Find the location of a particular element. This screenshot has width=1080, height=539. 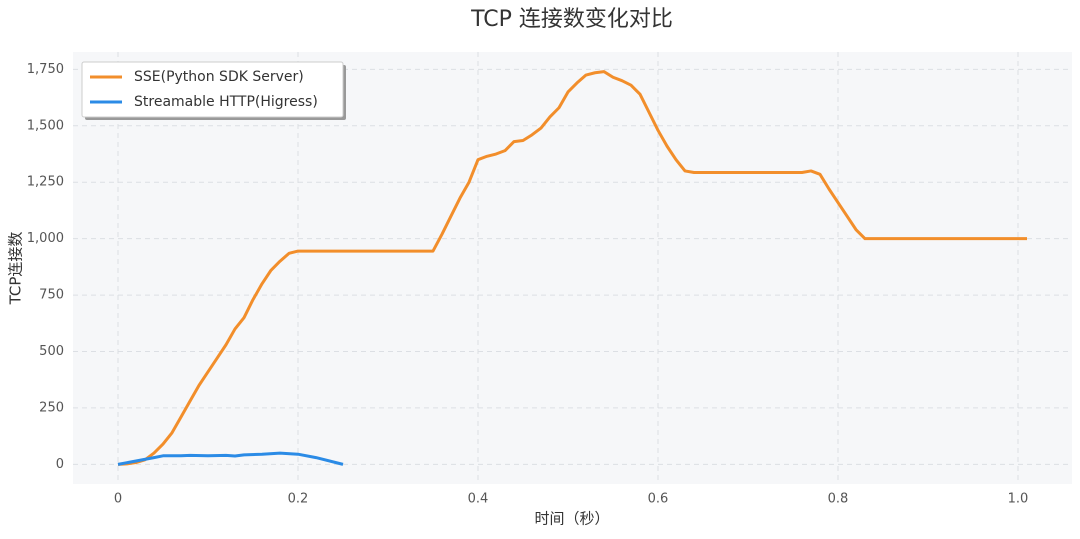

x-tick-label: 1.0 is located at coordinates (1018, 499).